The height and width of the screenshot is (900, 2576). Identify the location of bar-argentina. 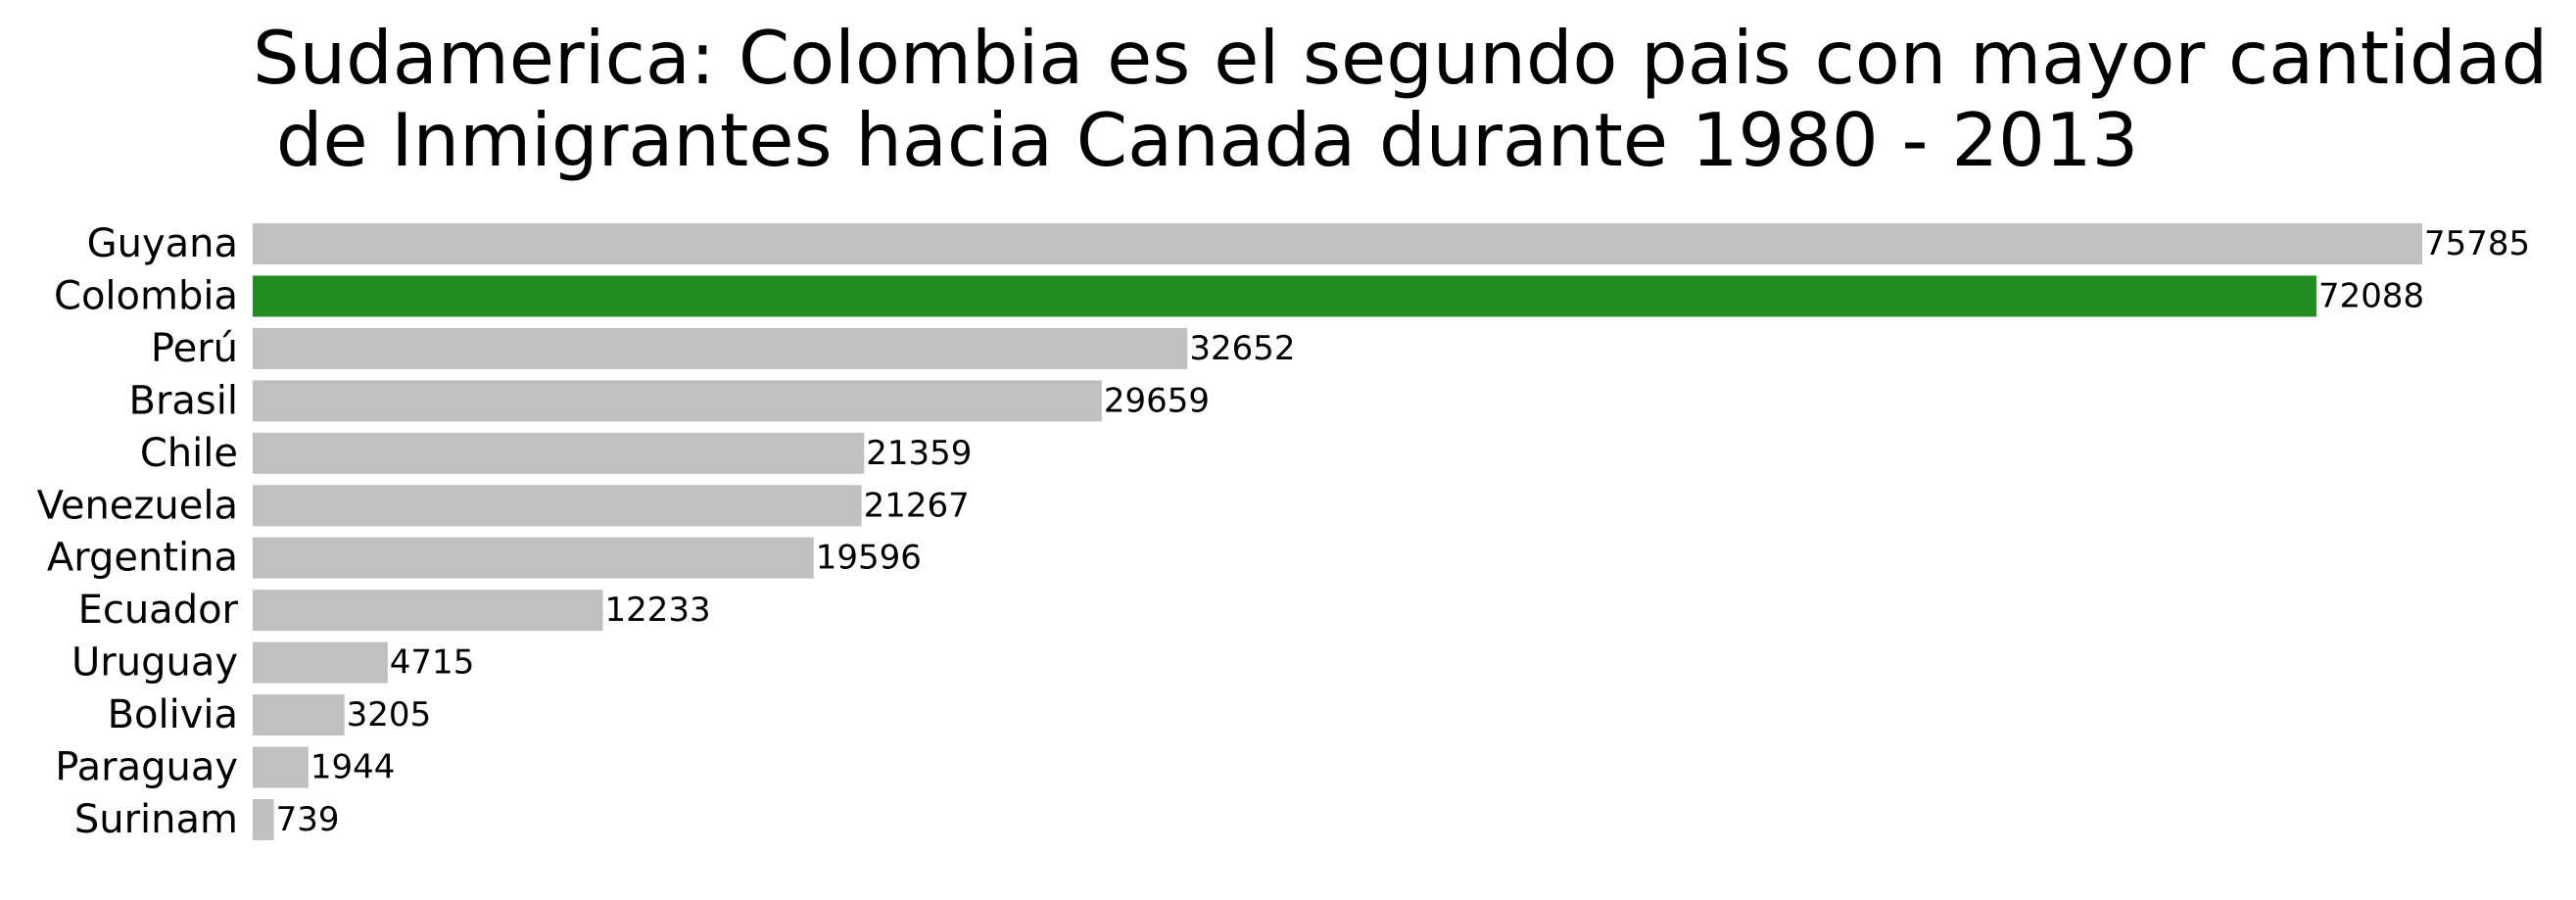
(534, 558).